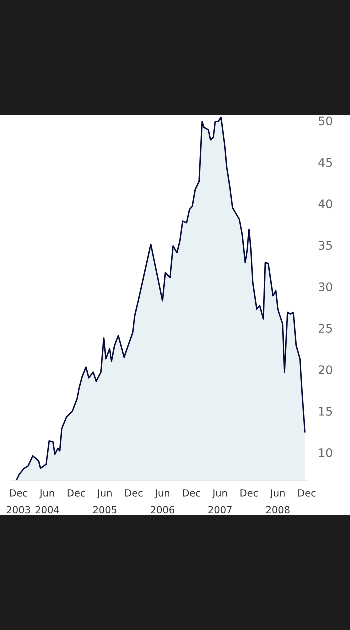 This screenshot has height=630, width=350. Describe the element at coordinates (278, 502) in the screenshot. I see `x-tick-label: Jun 2008` at that location.